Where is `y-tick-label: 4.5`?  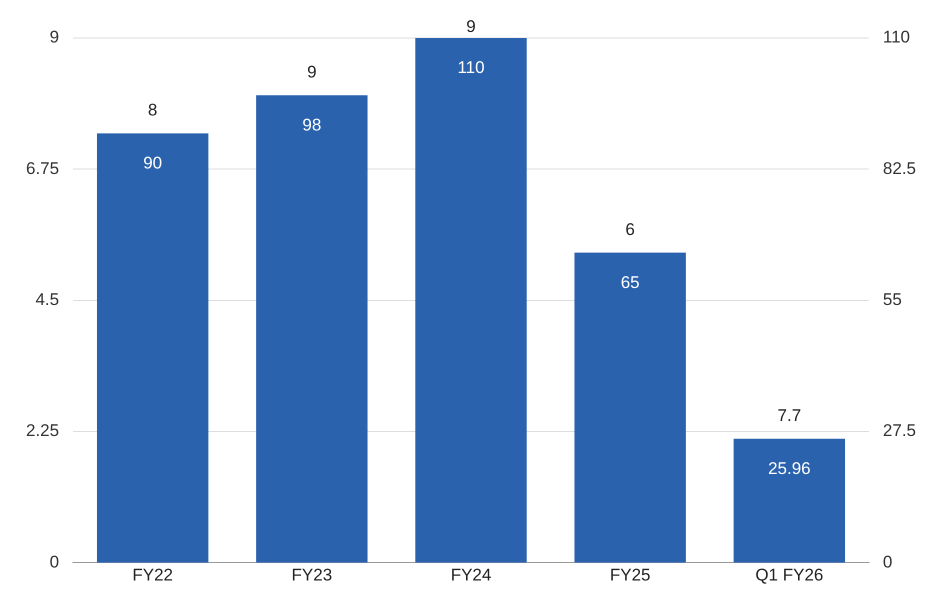
y-tick-label: 4.5 is located at coordinates (47, 299).